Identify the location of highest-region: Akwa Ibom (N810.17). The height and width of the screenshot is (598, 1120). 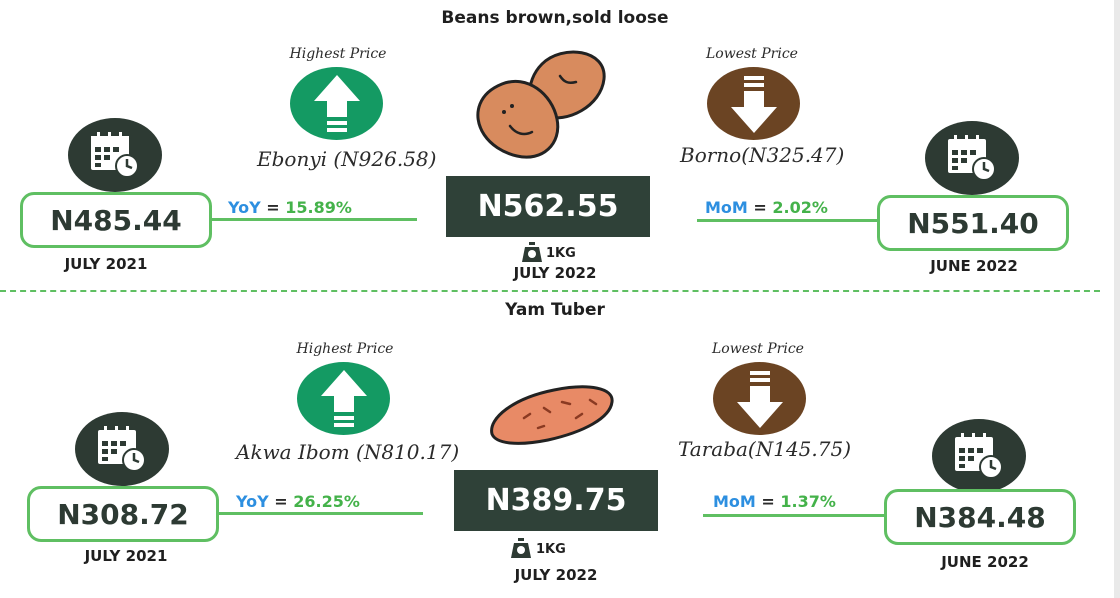
(348, 452).